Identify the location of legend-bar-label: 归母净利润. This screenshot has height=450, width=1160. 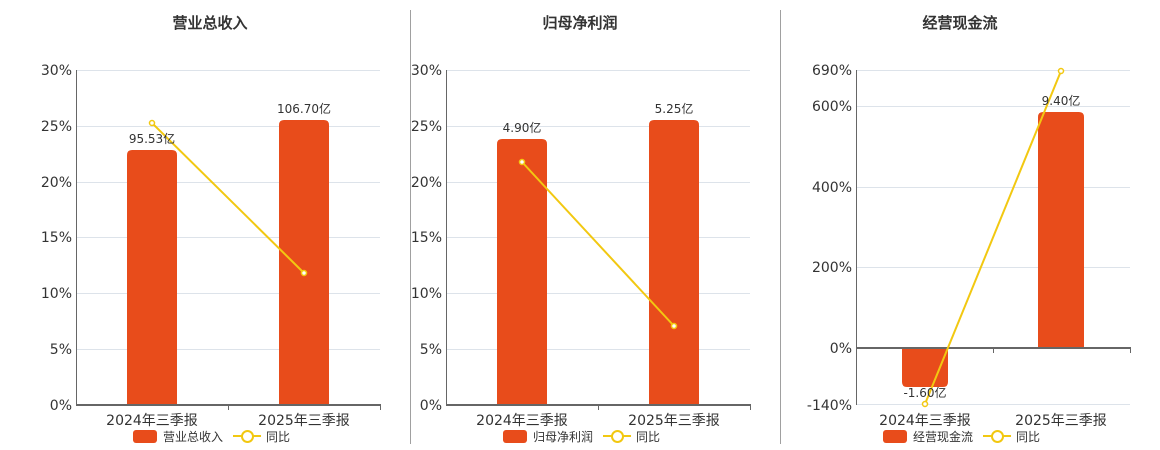
(563, 436).